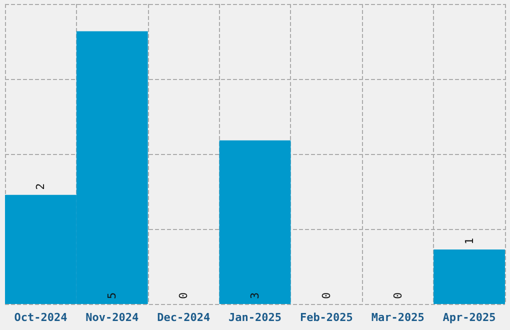  I want to click on data-label: 1, so click(469, 241).